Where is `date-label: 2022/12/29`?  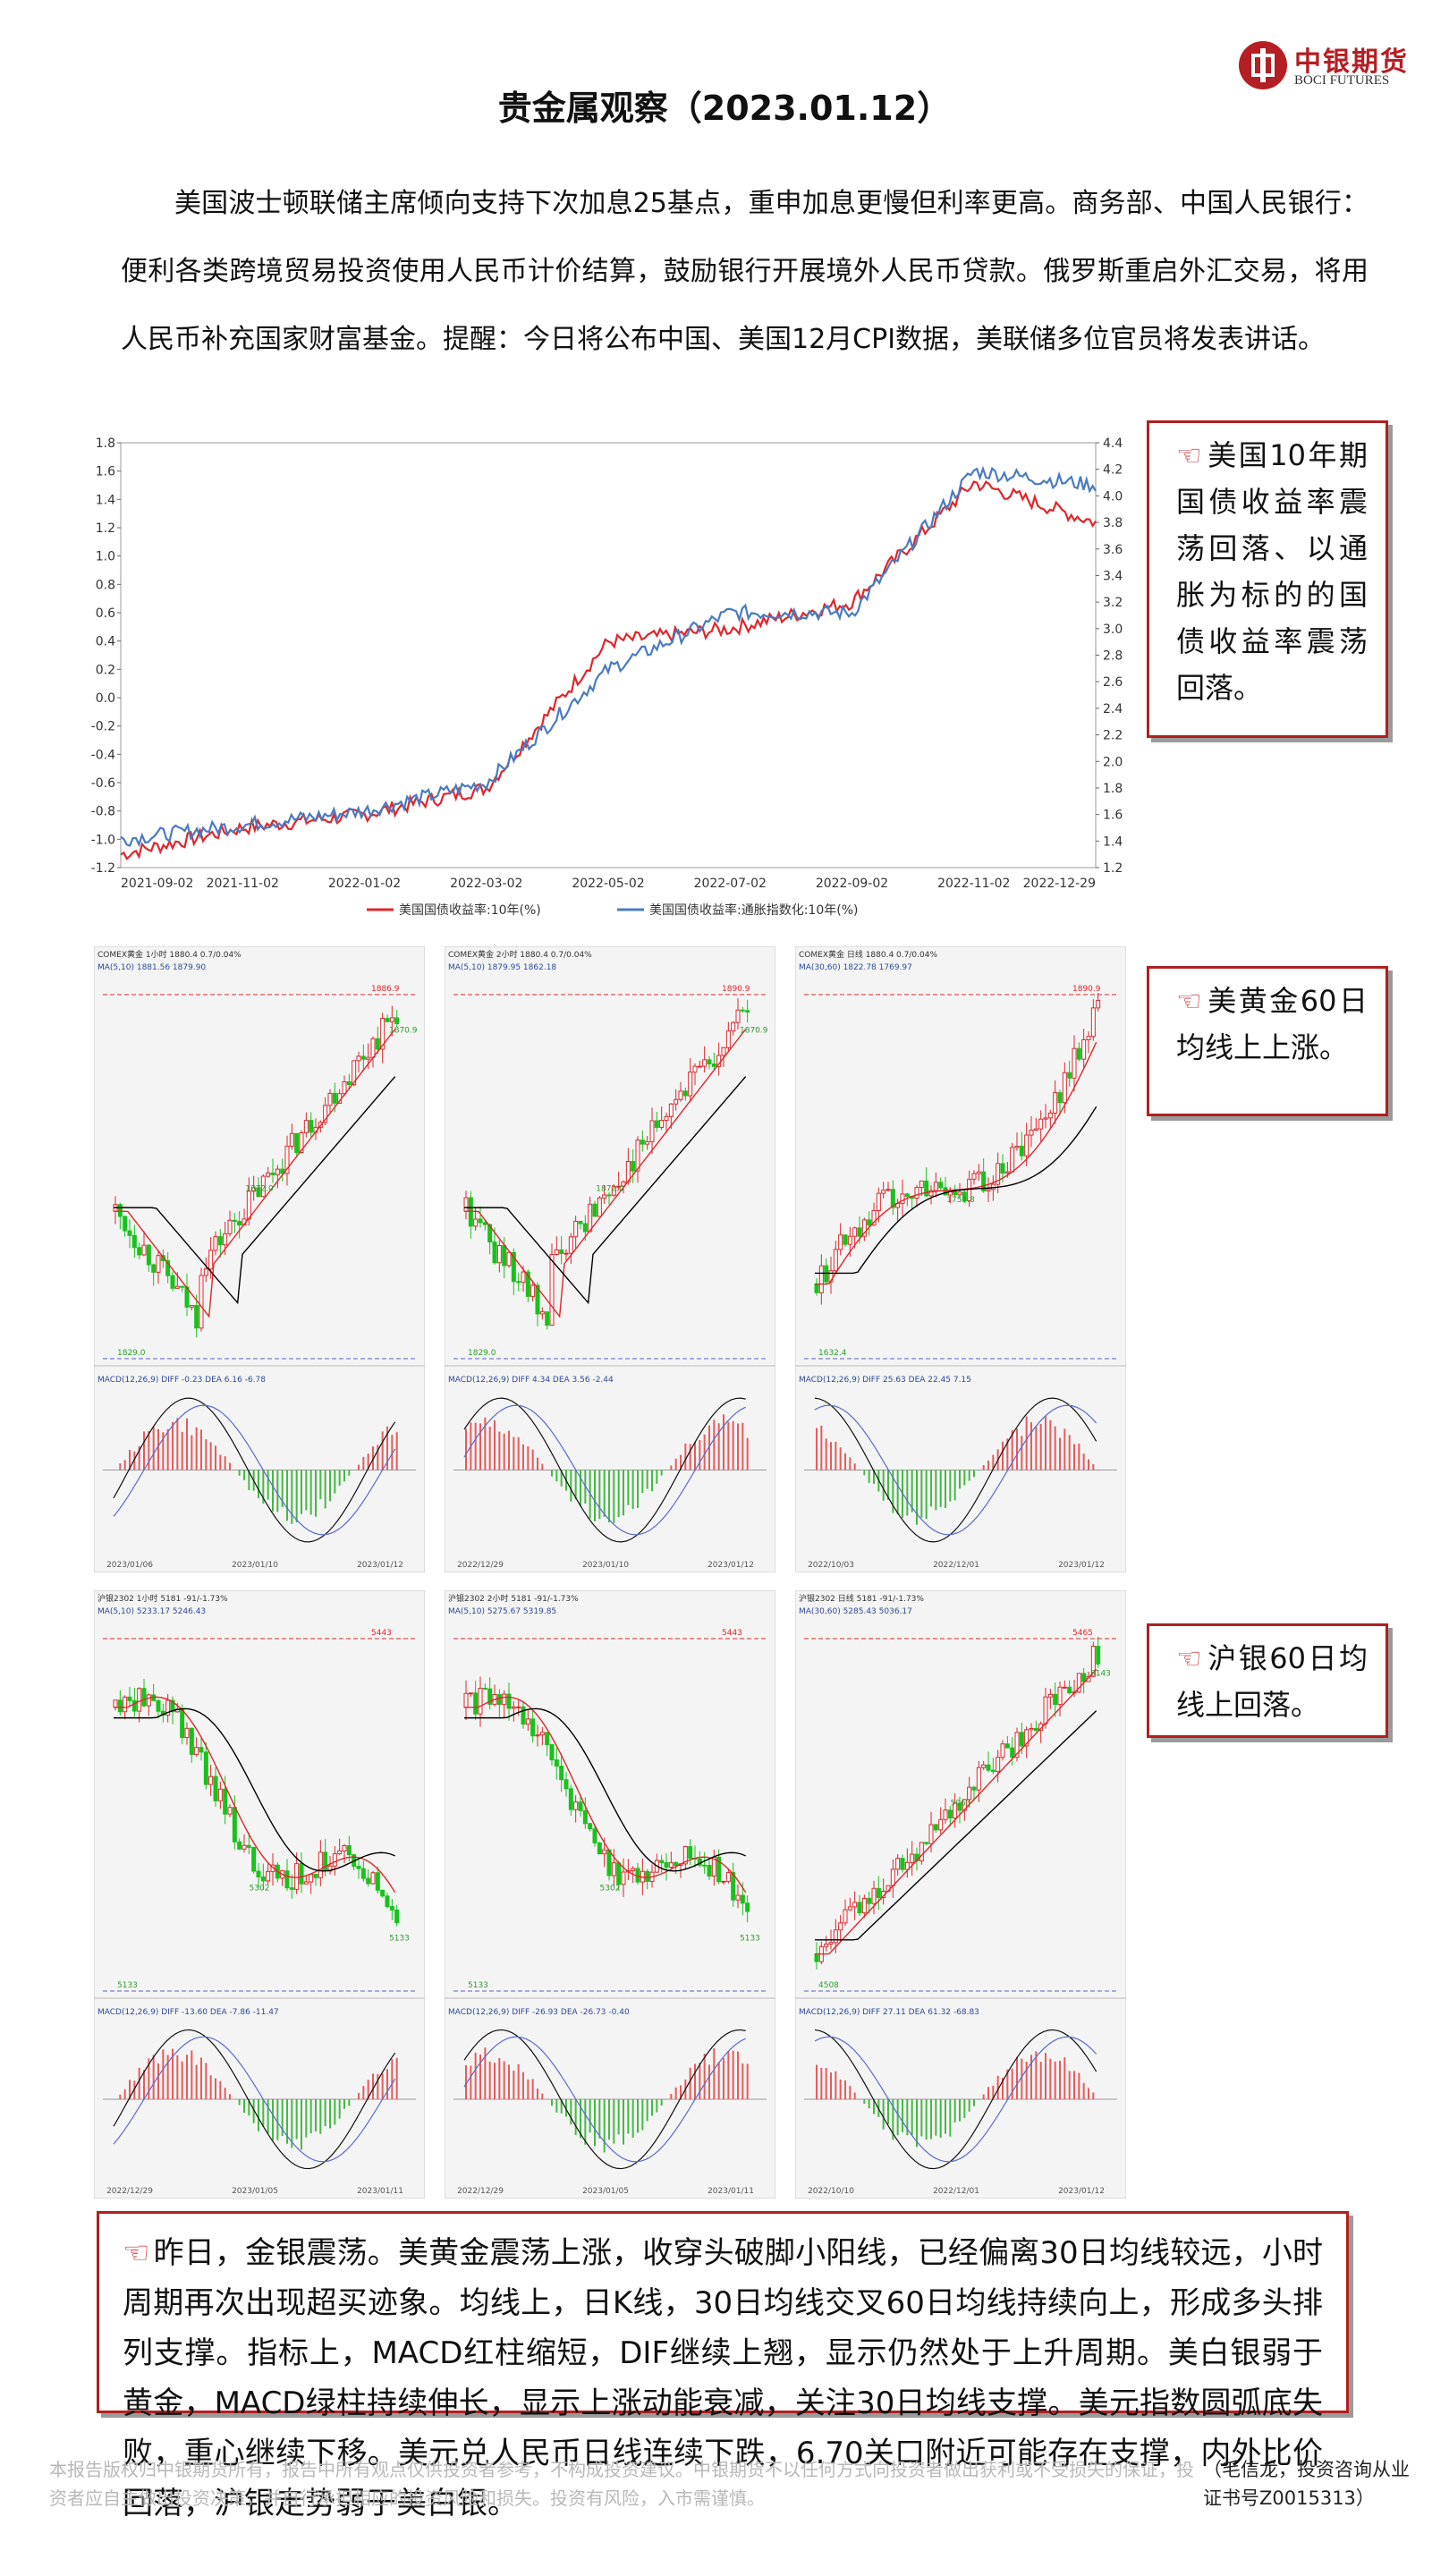 date-label: 2022/12/29 is located at coordinates (129, 2191).